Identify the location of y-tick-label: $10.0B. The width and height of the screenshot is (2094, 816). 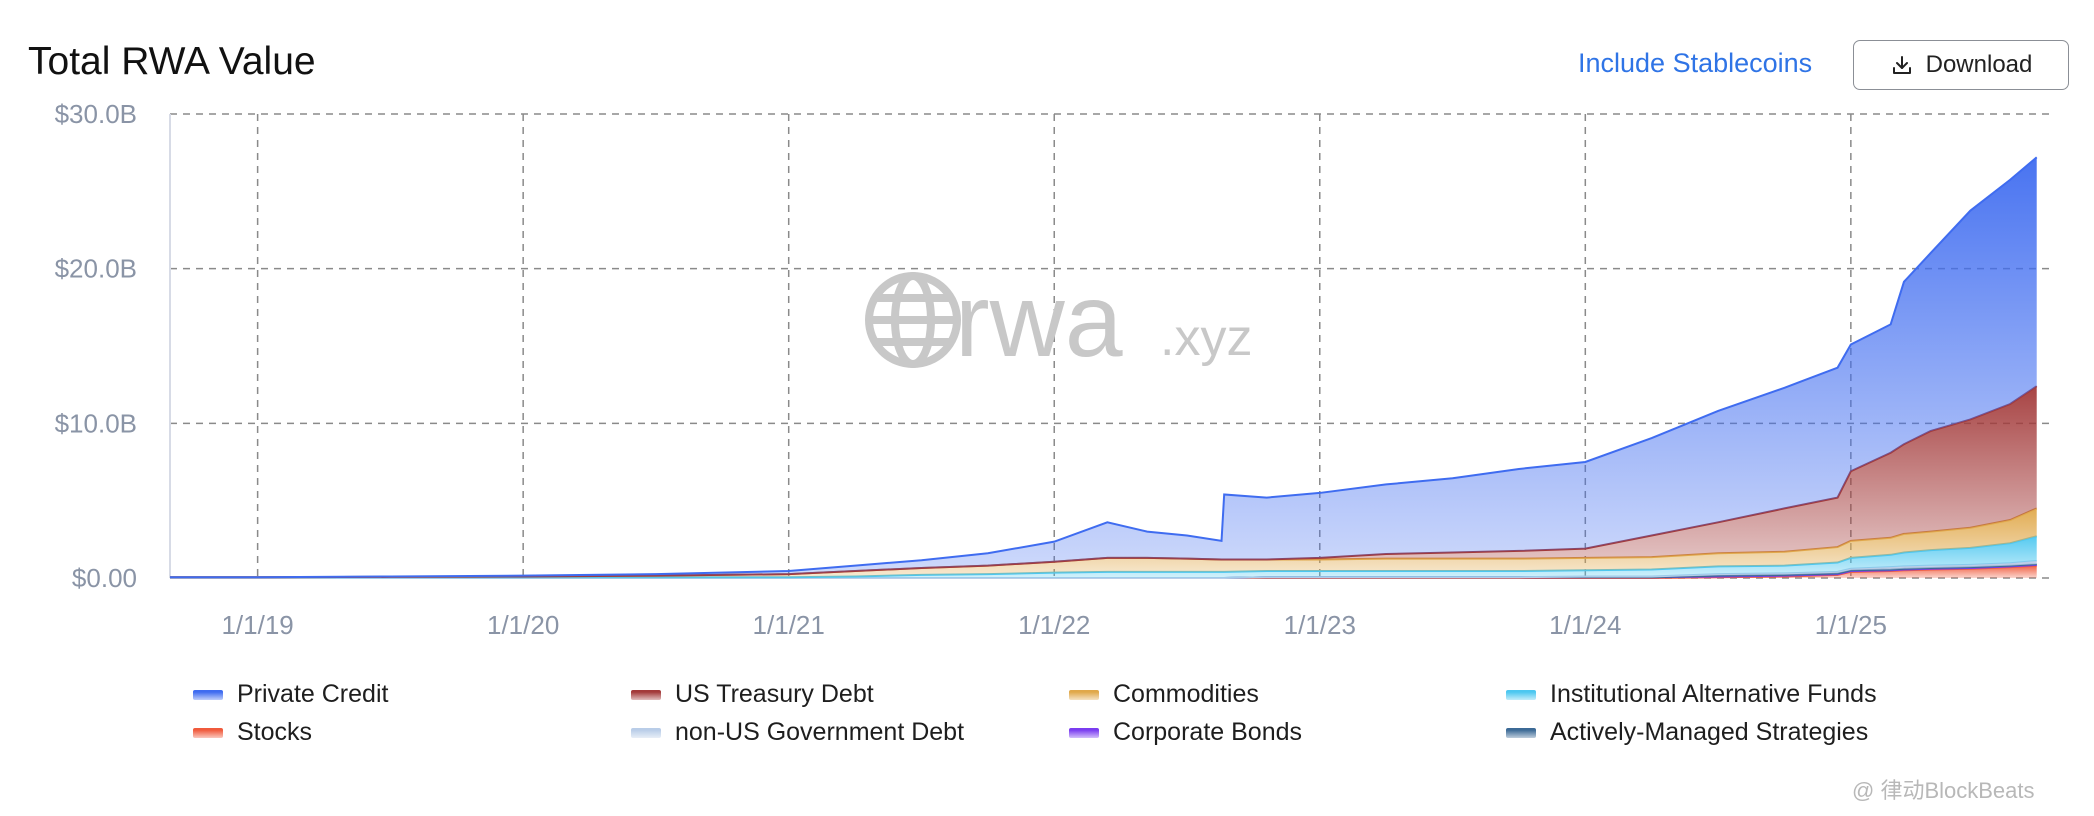
(96, 423).